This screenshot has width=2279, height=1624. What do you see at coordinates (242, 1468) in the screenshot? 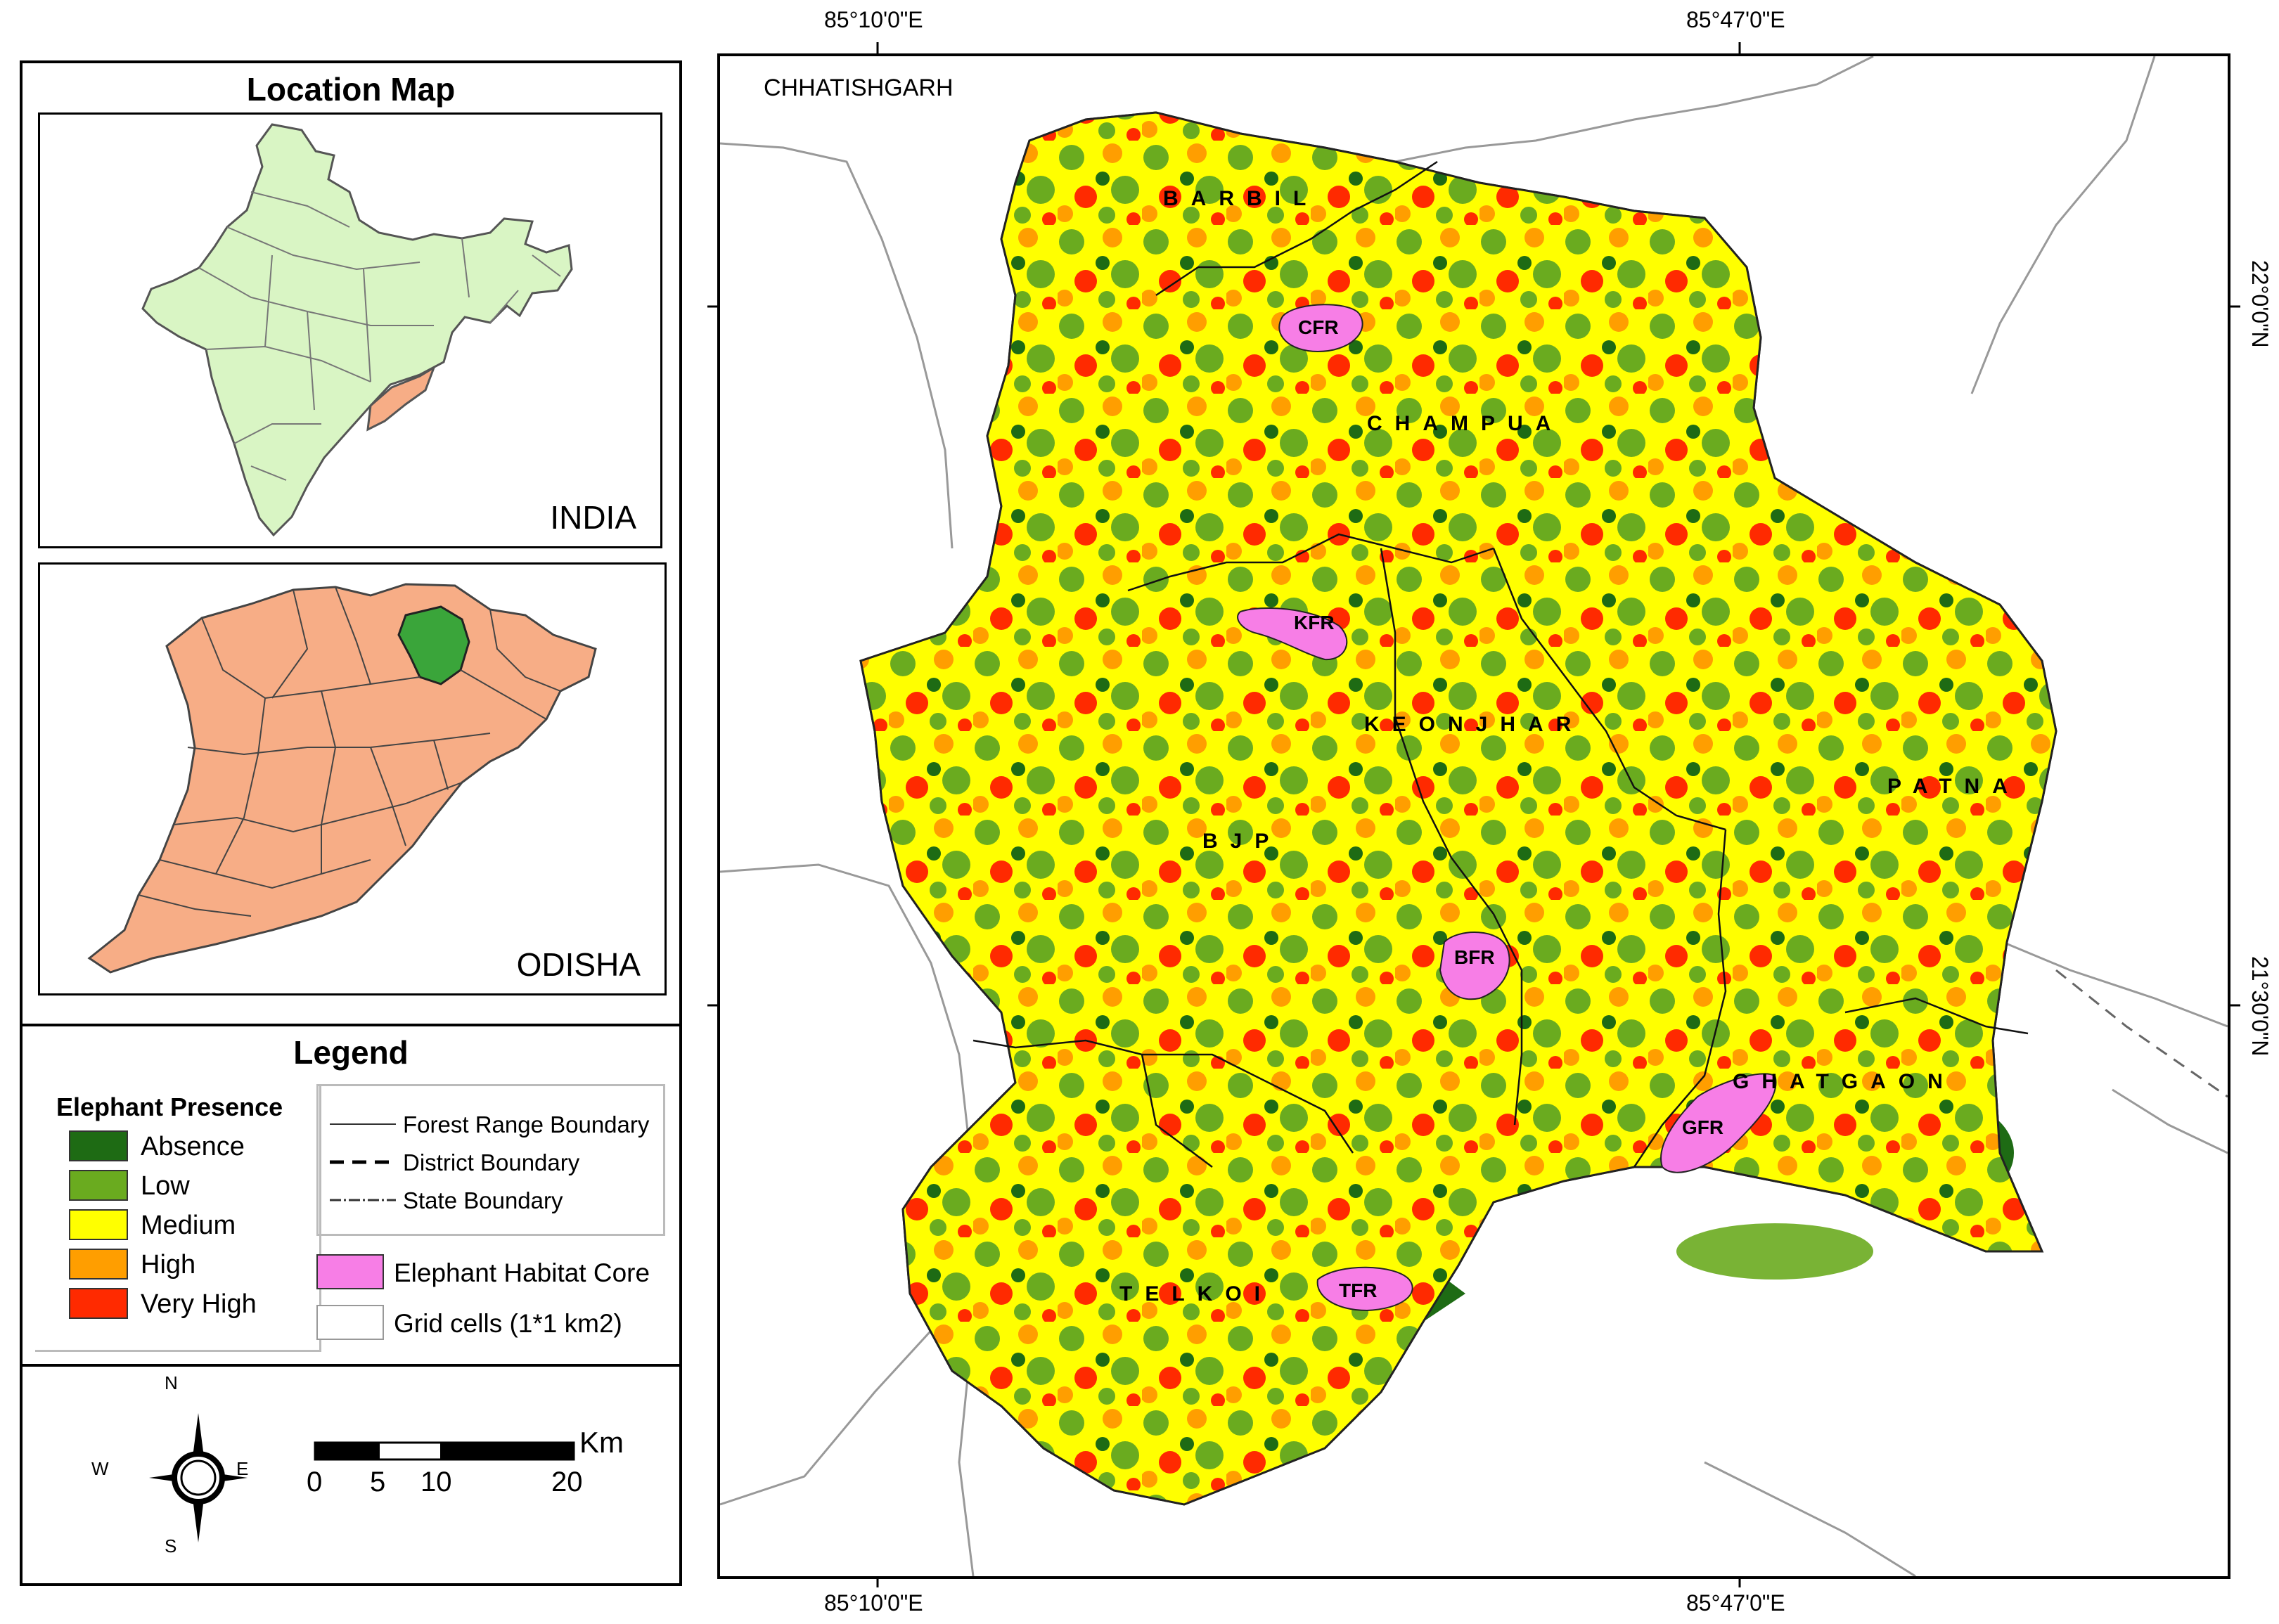
I see `compass-e: E` at bounding box center [242, 1468].